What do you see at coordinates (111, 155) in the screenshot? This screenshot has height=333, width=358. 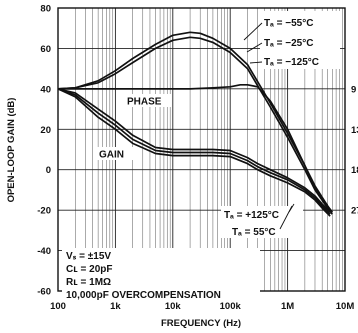 I see `gain-label: GAIN` at bounding box center [111, 155].